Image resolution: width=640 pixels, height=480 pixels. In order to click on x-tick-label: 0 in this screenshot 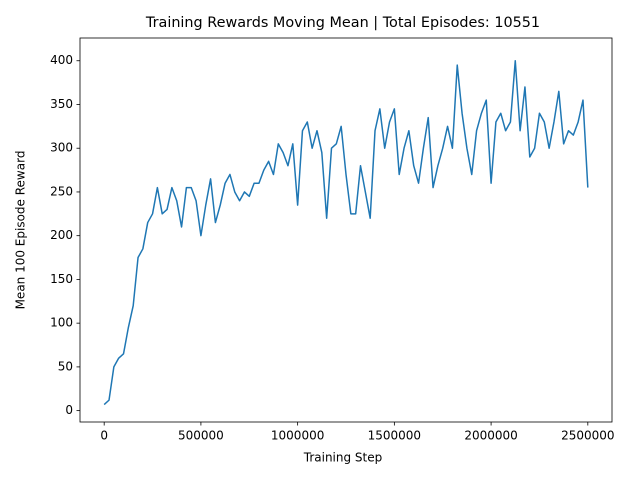, I will do `click(104, 436)`.